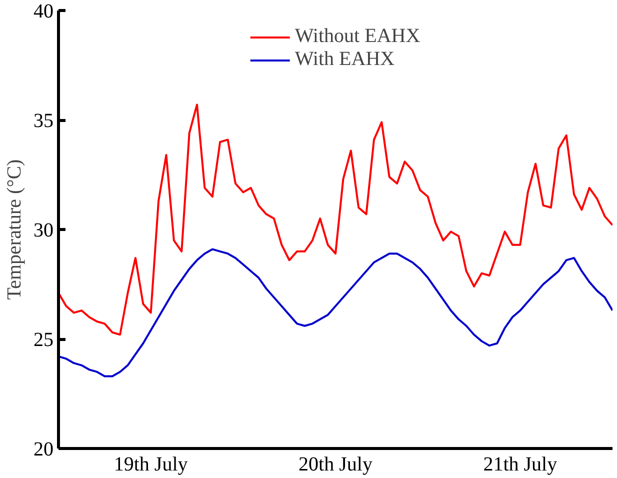 The width and height of the screenshot is (617, 478). Describe the element at coordinates (44, 340) in the screenshot. I see `y-tick-label: 25` at that location.